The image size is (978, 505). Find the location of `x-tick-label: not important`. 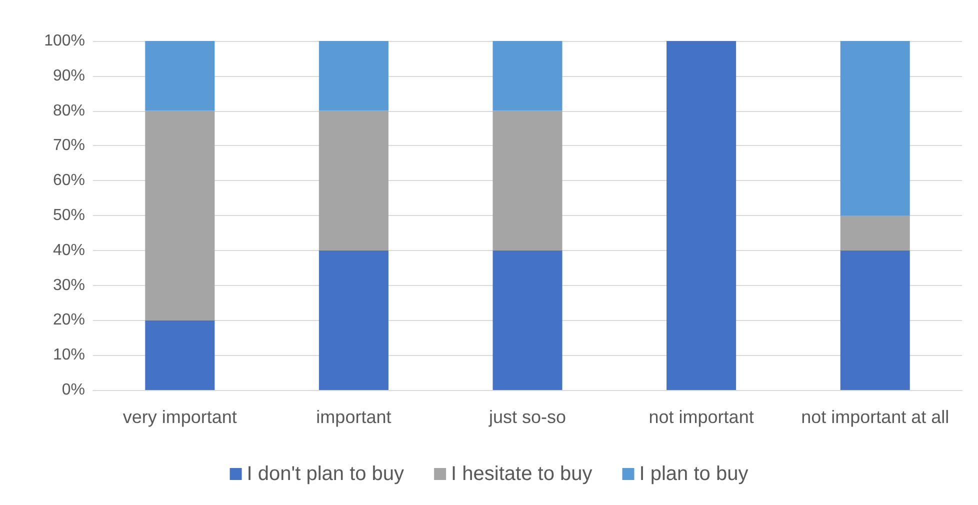

x-tick-label: not important is located at coordinates (701, 417).